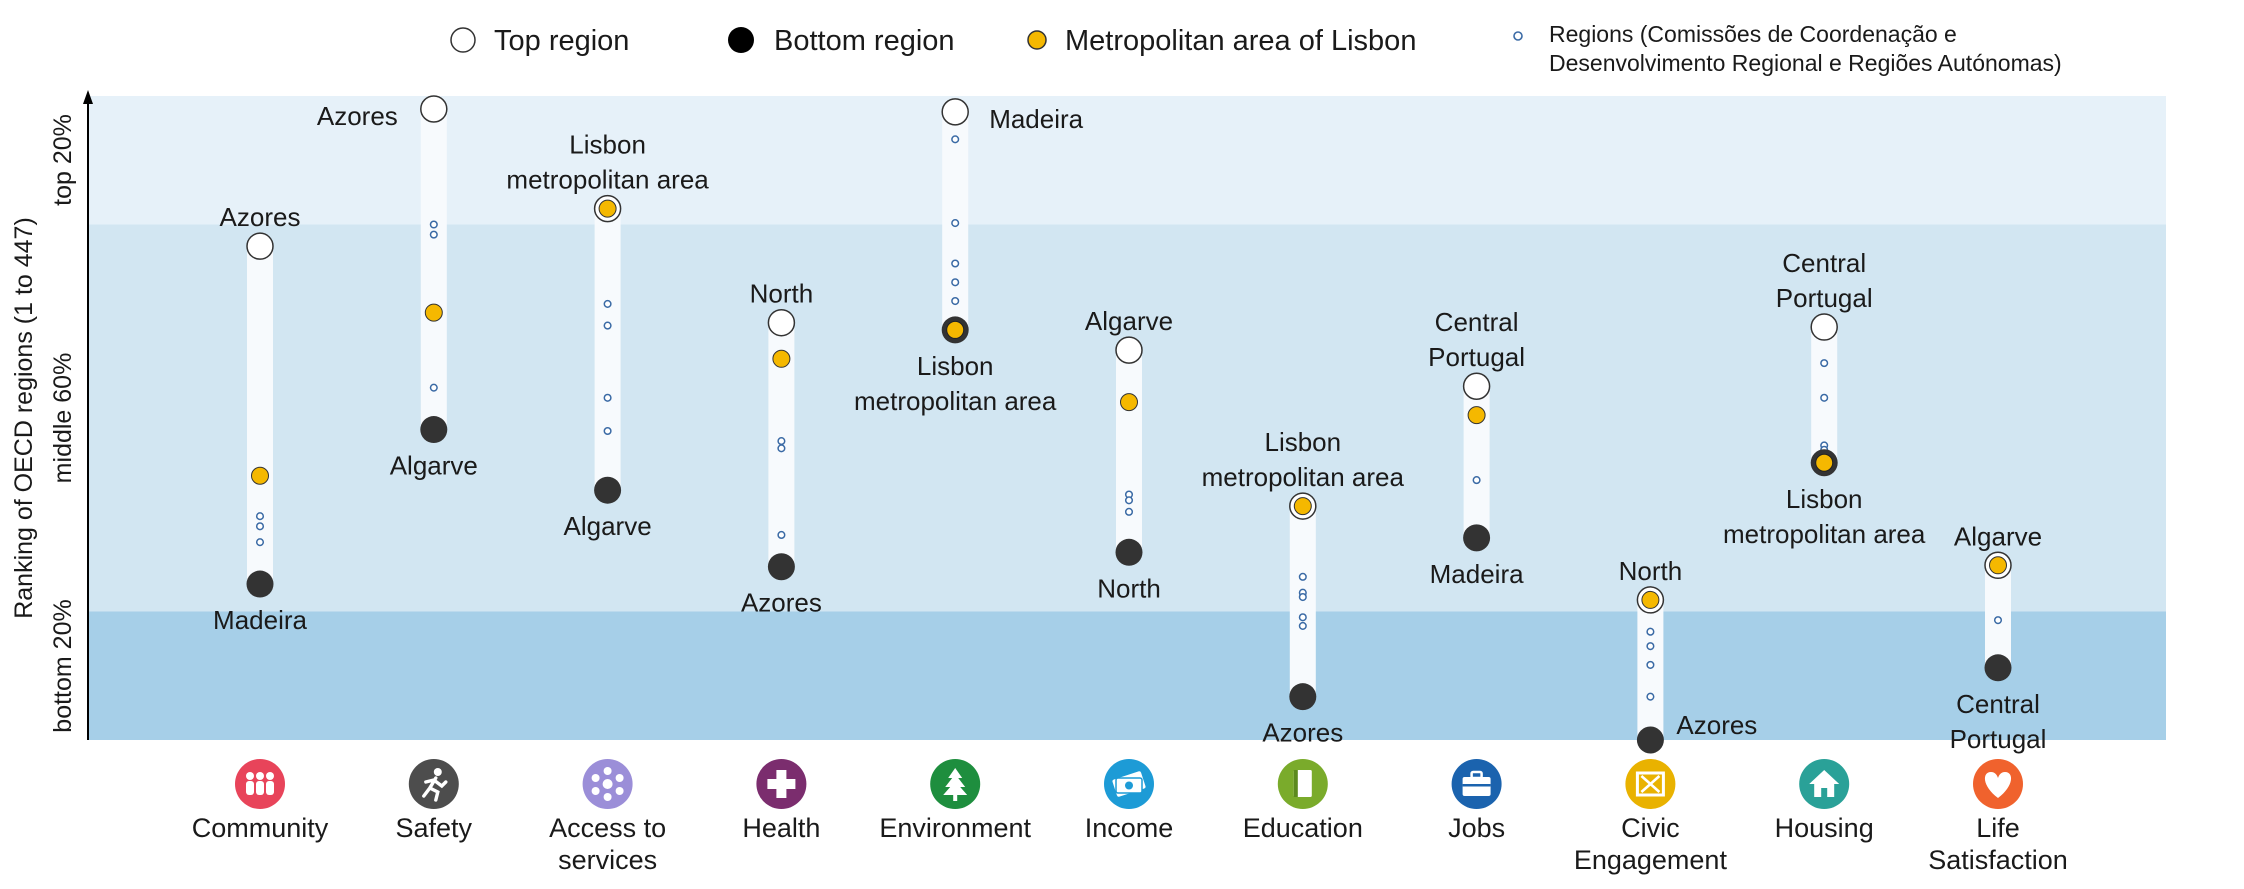 The image size is (2244, 889). What do you see at coordinates (561, 41) in the screenshot?
I see `legend-top-label: Top region` at bounding box center [561, 41].